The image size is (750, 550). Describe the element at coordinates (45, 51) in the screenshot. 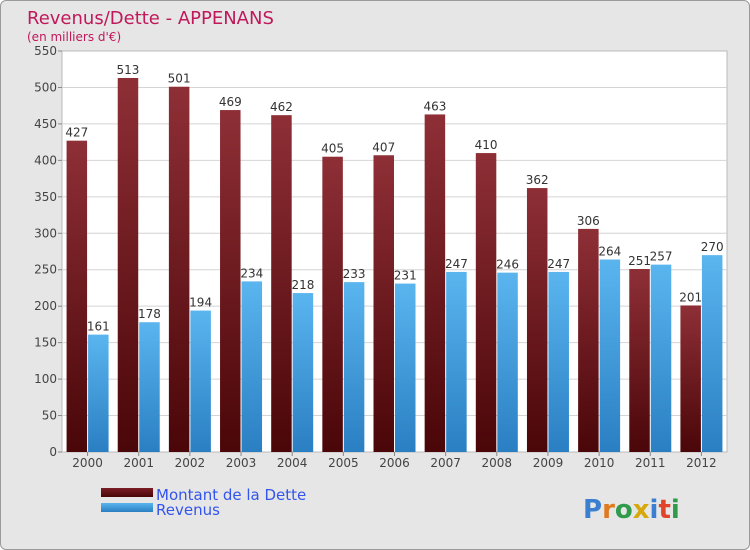

I see `y-tick-label: 550` at that location.